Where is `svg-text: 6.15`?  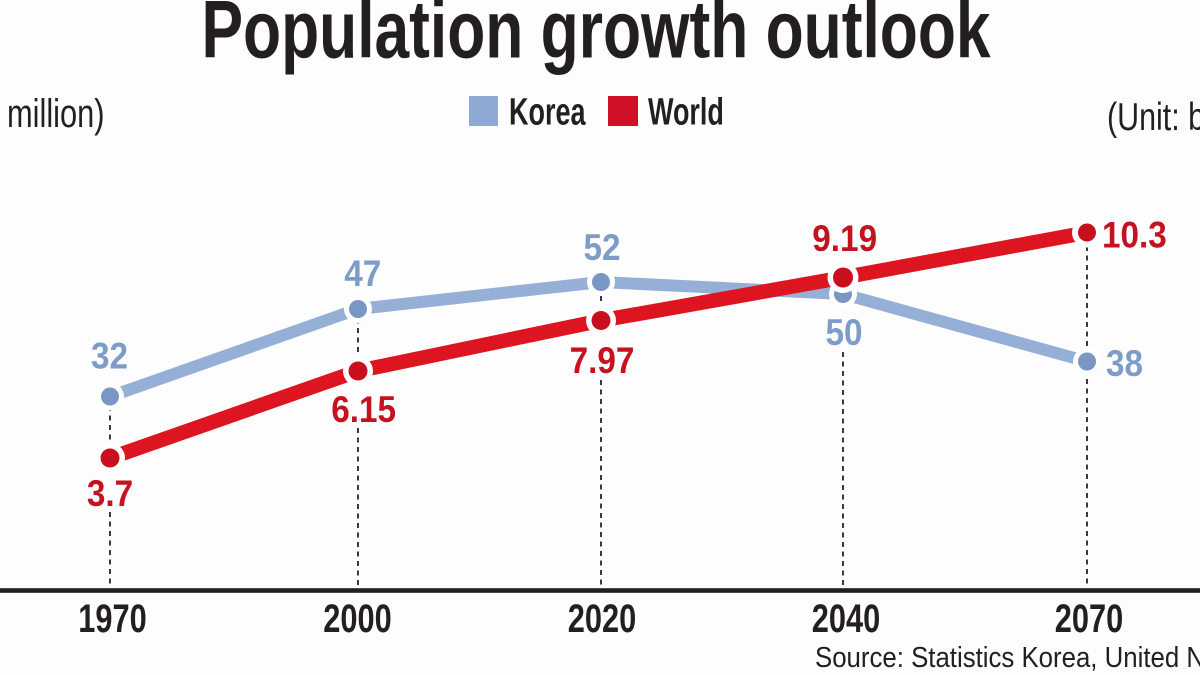
svg-text: 6.15 is located at coordinates (363, 409).